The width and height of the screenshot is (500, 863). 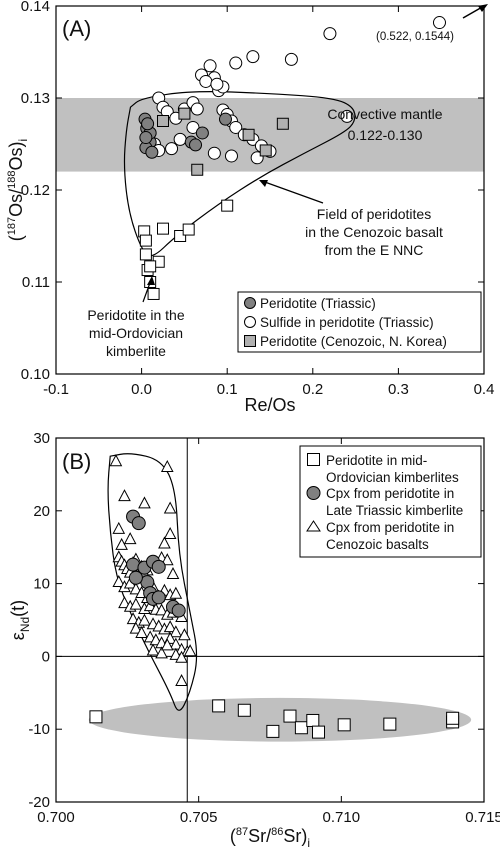 I want to click on y-tick-label-0-11: 0.11, so click(x=36, y=282).